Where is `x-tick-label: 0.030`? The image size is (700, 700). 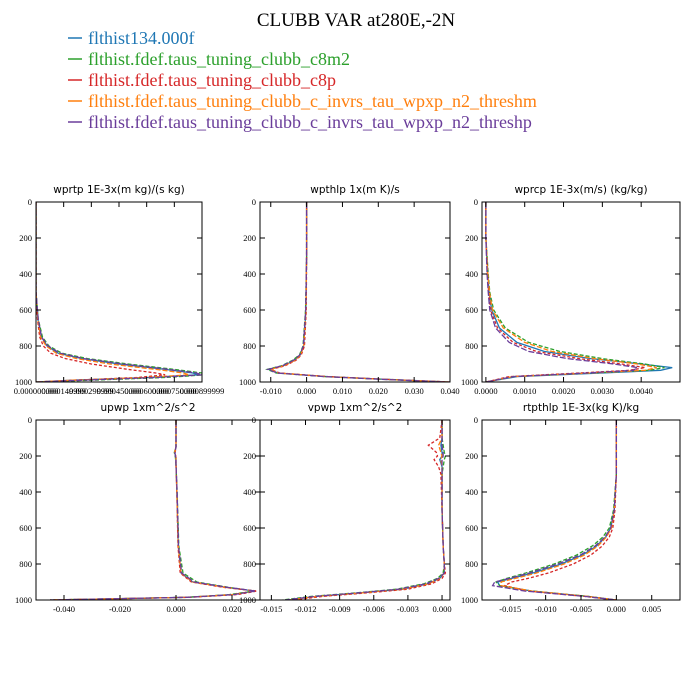 x-tick-label: 0.030 is located at coordinates (414, 391).